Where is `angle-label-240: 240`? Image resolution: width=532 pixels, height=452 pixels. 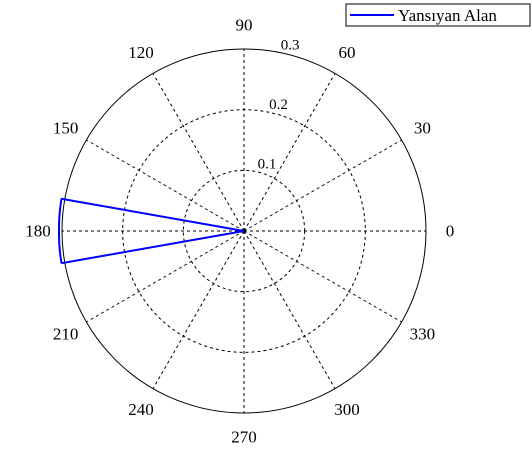
angle-label-240: 240 is located at coordinates (141, 409).